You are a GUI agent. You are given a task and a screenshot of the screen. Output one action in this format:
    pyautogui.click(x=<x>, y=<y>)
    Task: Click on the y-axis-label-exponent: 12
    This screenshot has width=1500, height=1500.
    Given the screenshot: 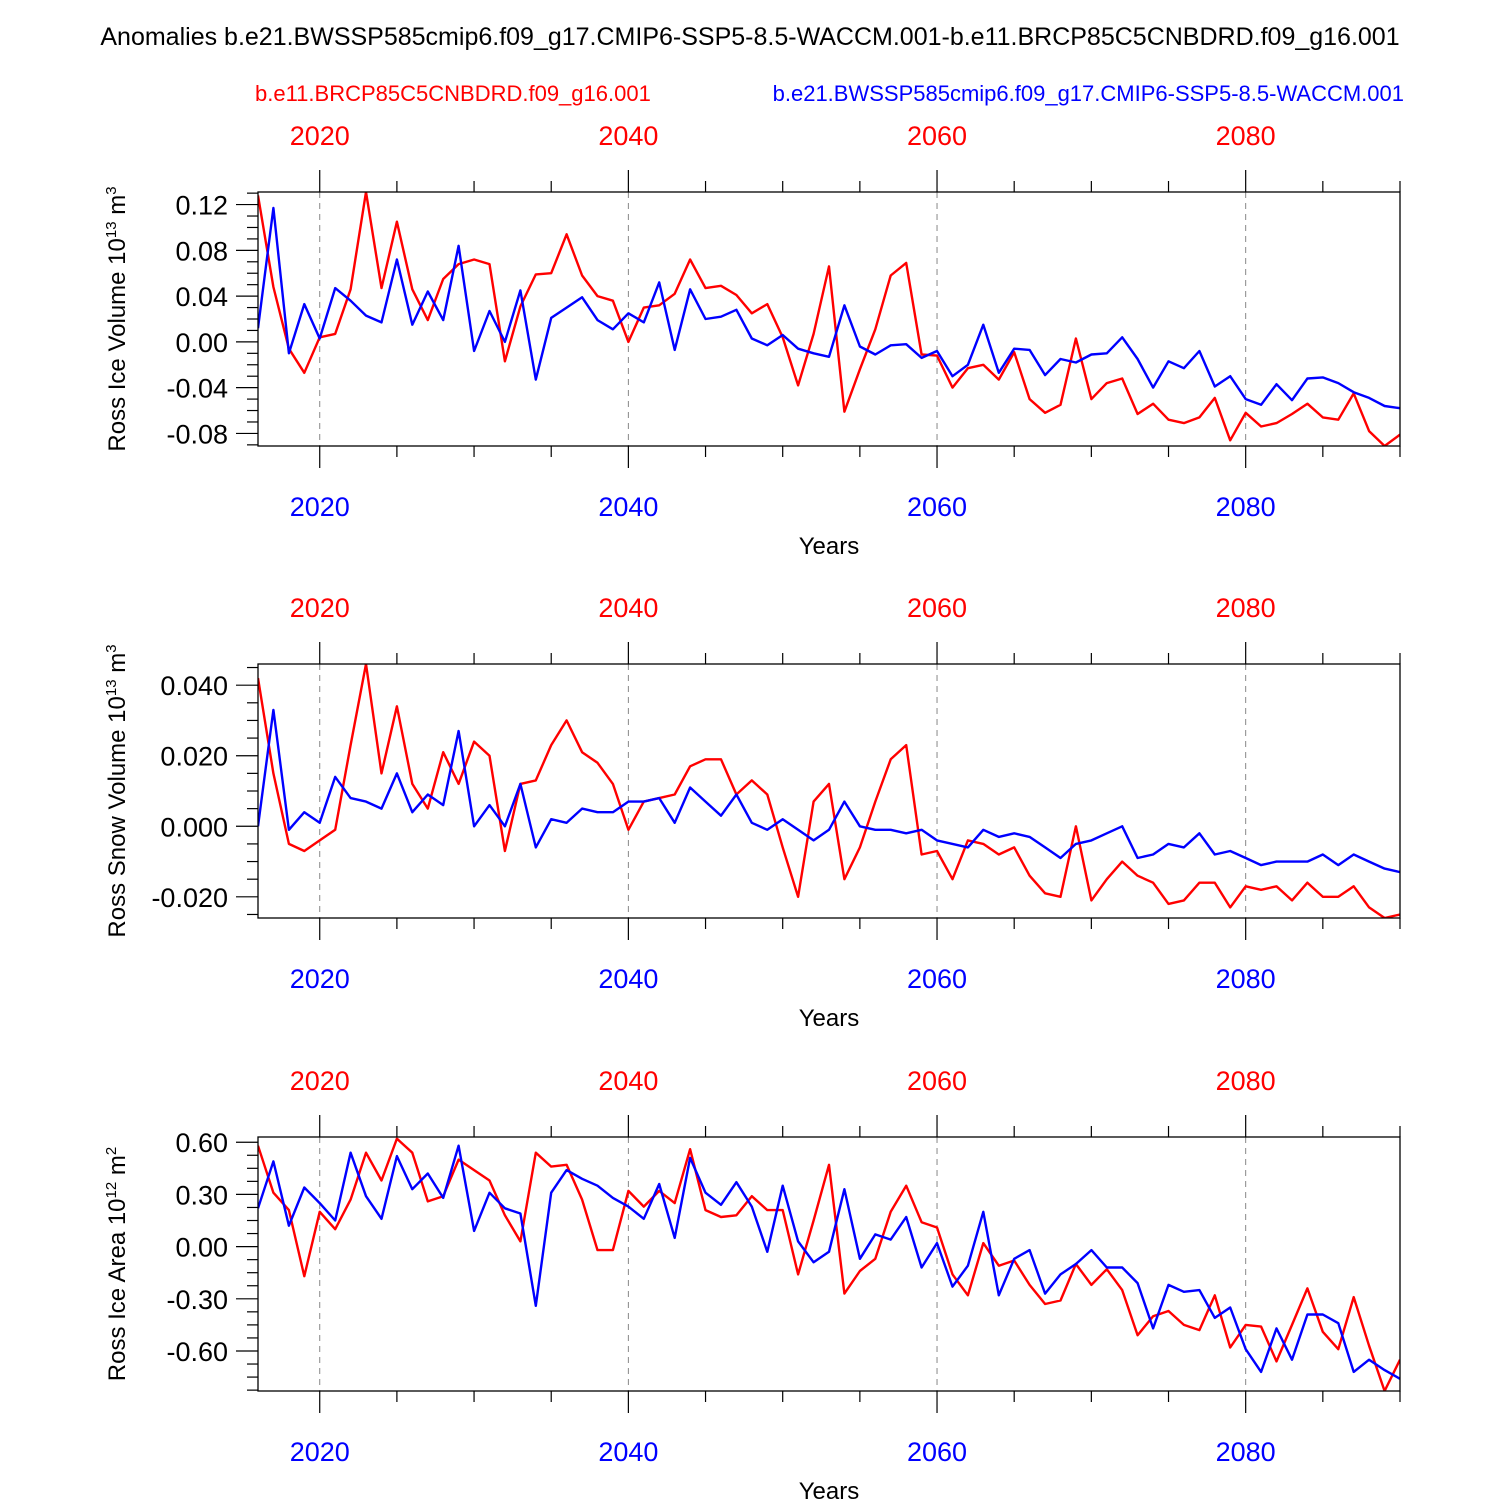 What is the action you would take?
    pyautogui.click(x=111, y=1190)
    